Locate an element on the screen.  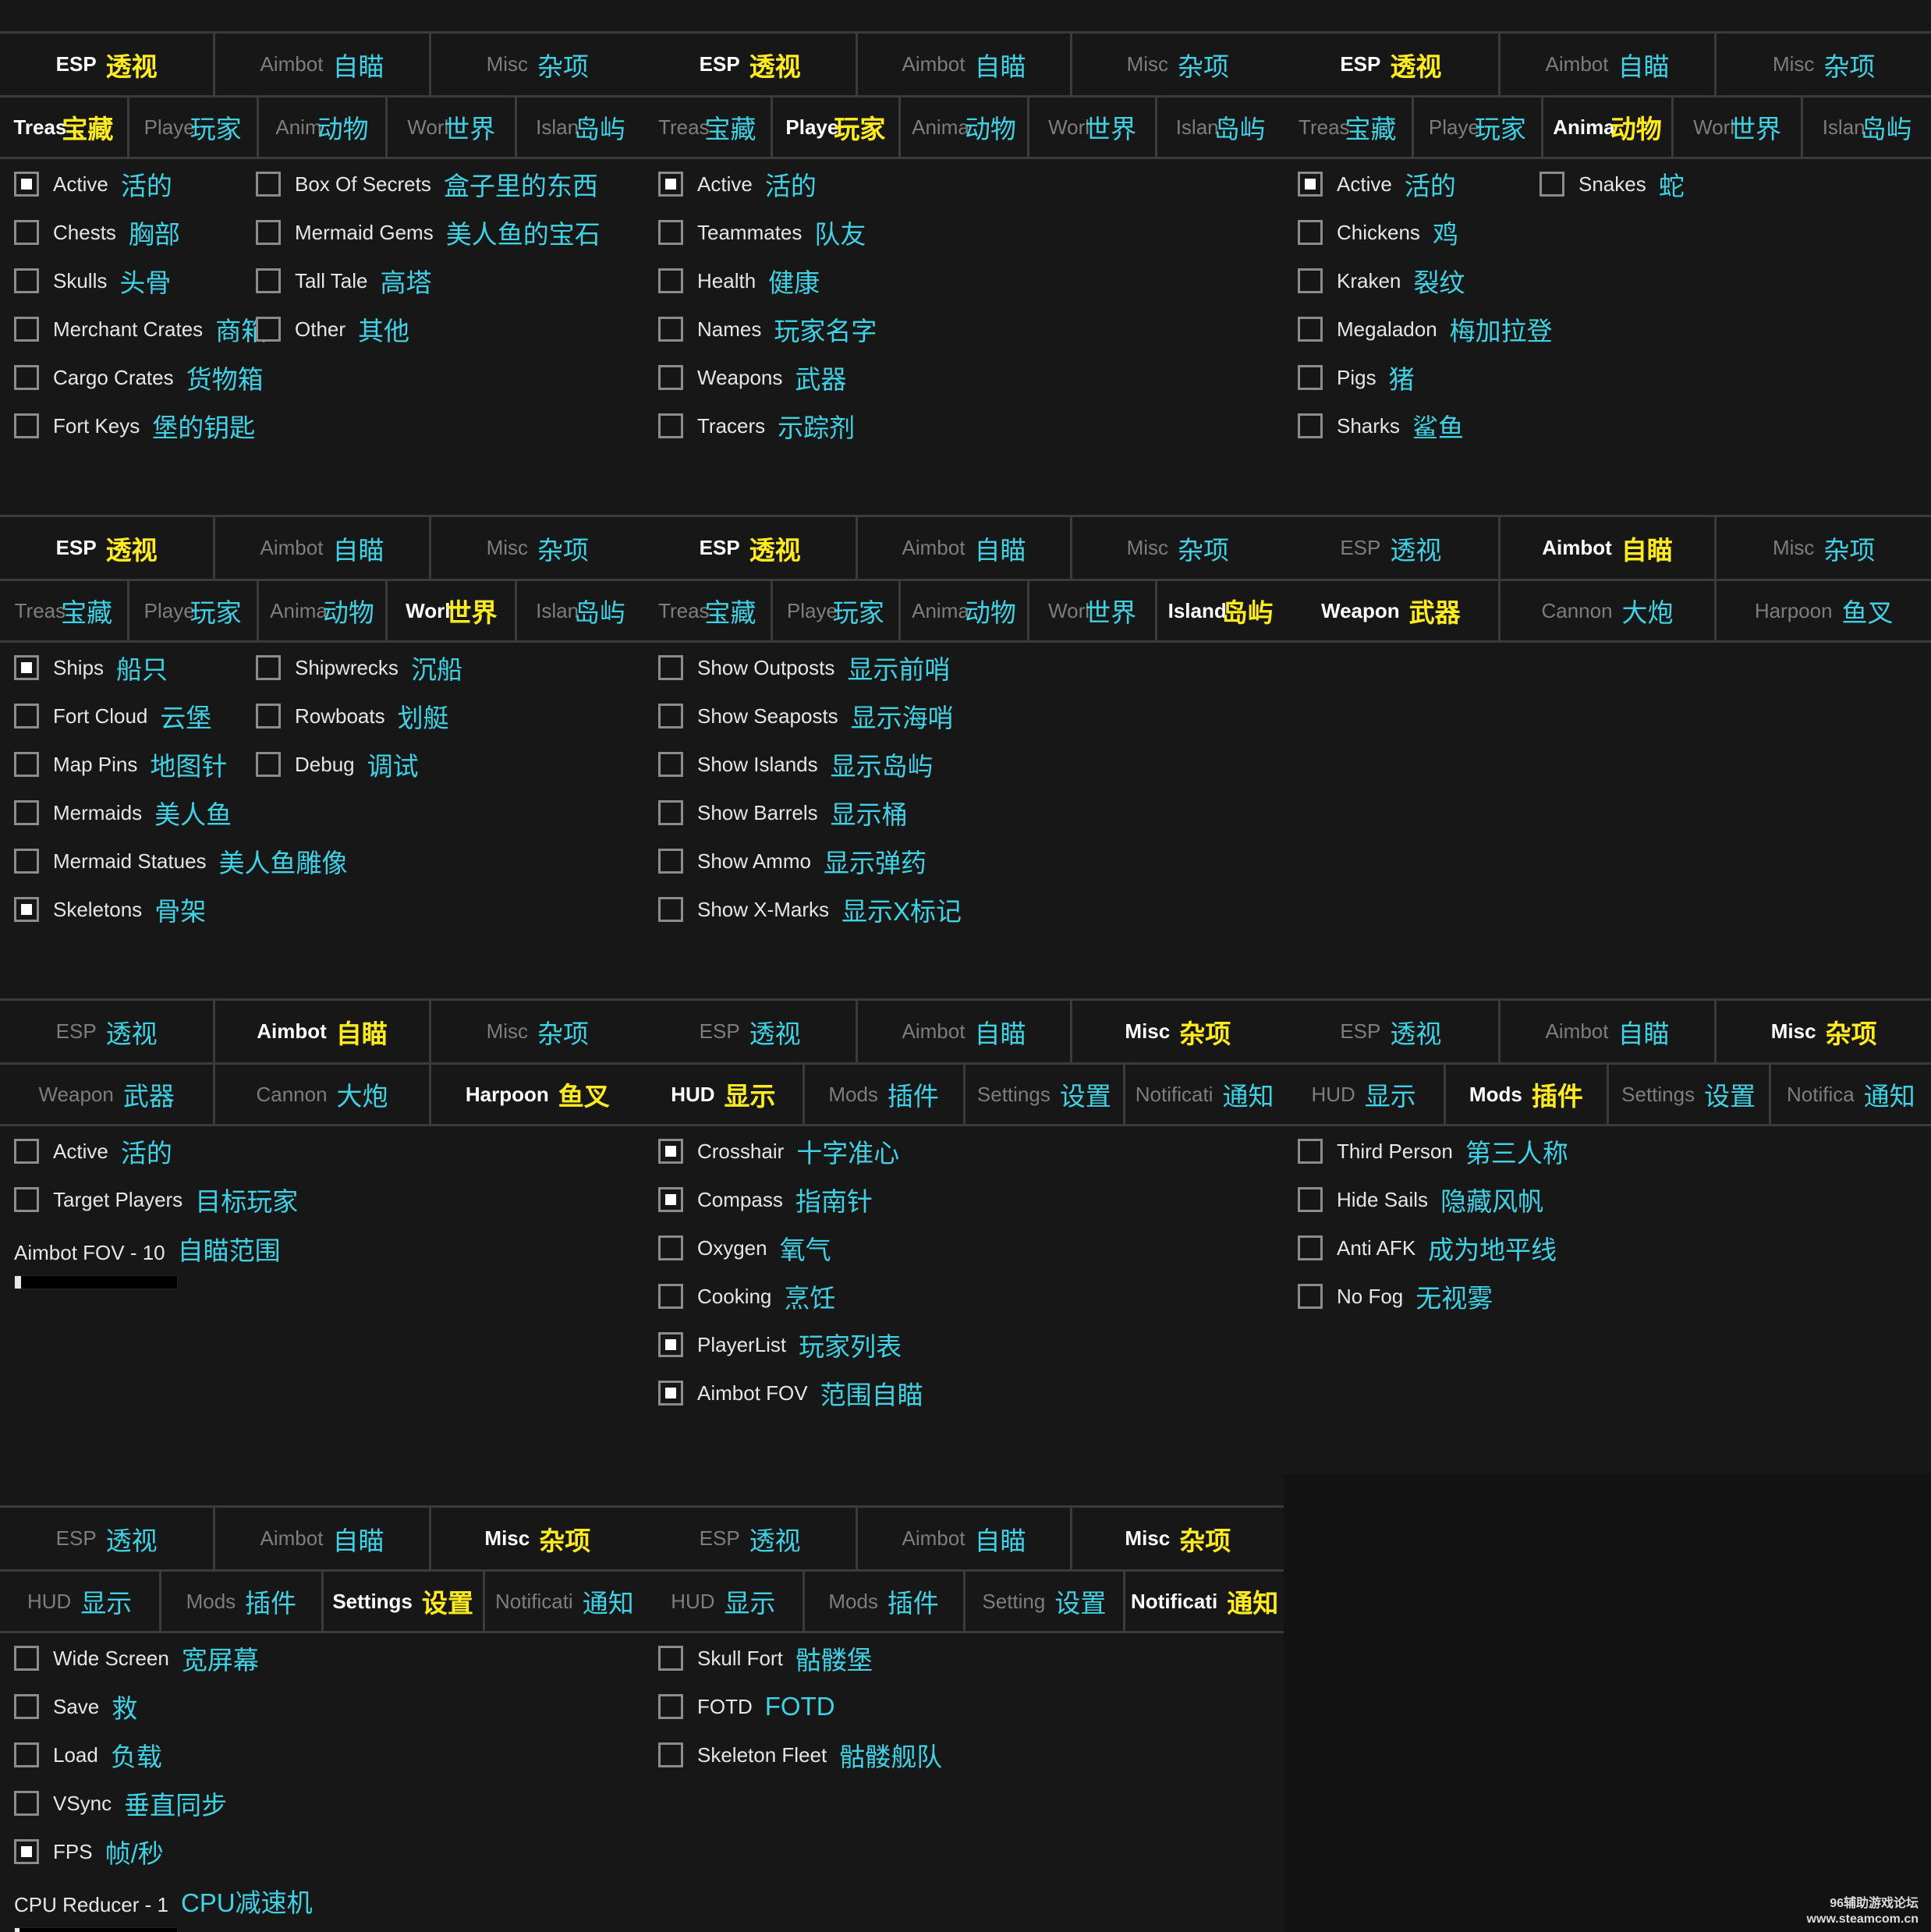
option-debug: Debug 调试 is located at coordinates (359, 764).